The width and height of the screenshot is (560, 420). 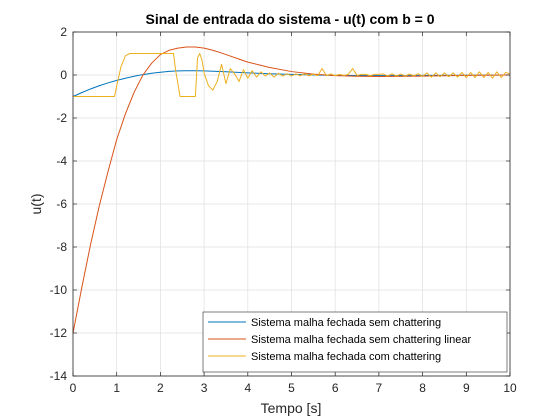 I want to click on x-tick-label: 8, so click(x=422, y=388).